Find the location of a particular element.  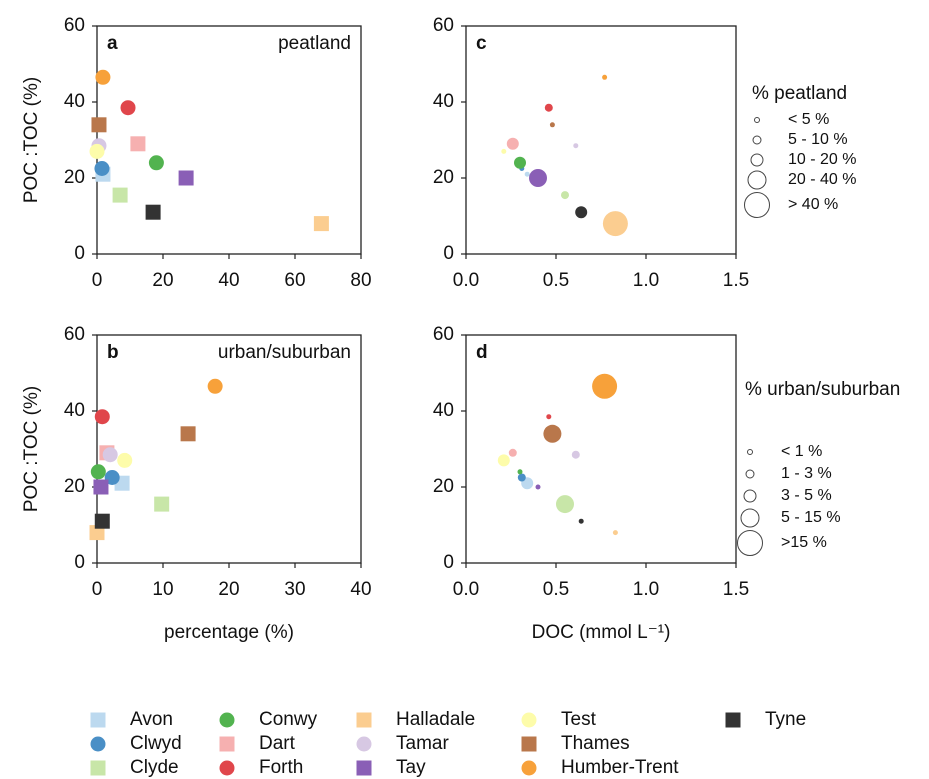

x-axis-label: percentage (%) is located at coordinates (229, 632).